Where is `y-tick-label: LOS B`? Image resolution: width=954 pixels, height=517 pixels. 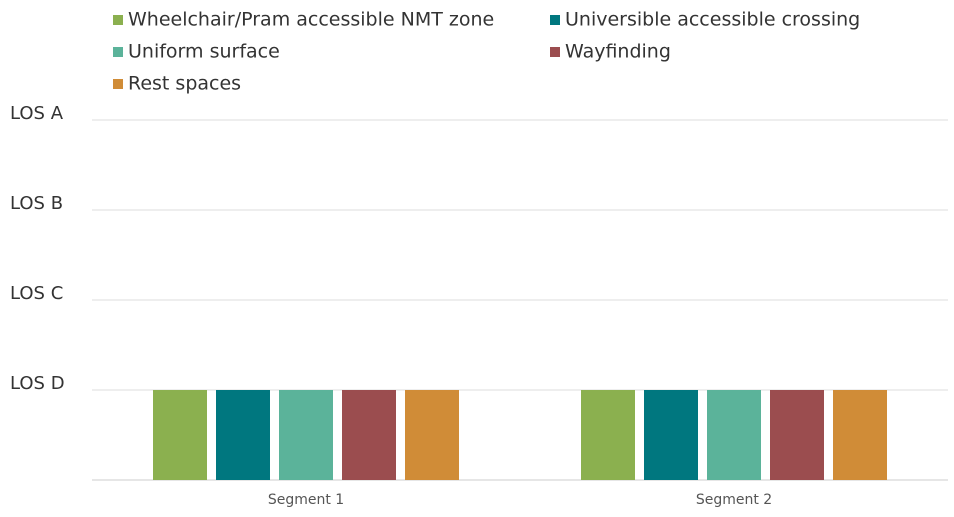
y-tick-label: LOS B is located at coordinates (36, 203).